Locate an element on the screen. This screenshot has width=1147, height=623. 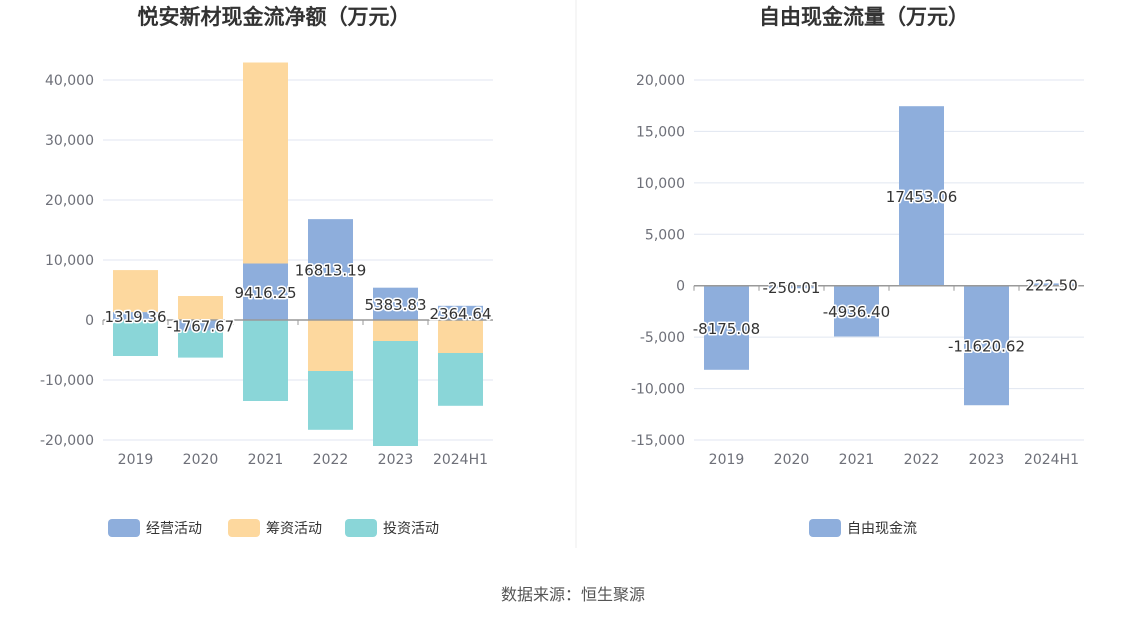
legend-label: 投资活动 is located at coordinates (411, 529).